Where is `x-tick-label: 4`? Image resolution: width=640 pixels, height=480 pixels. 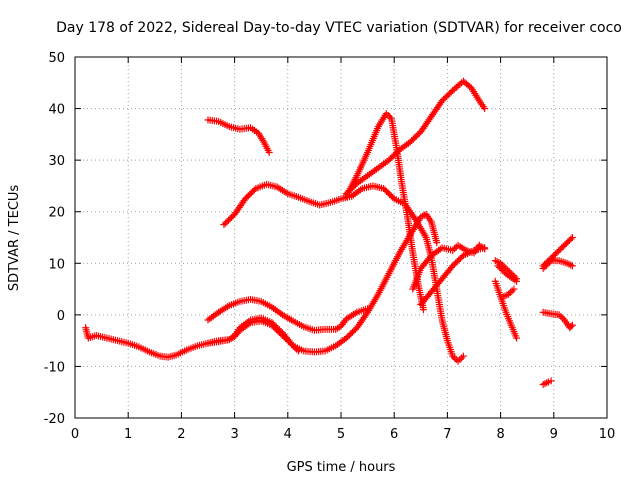 x-tick-label: 4 is located at coordinates (288, 434).